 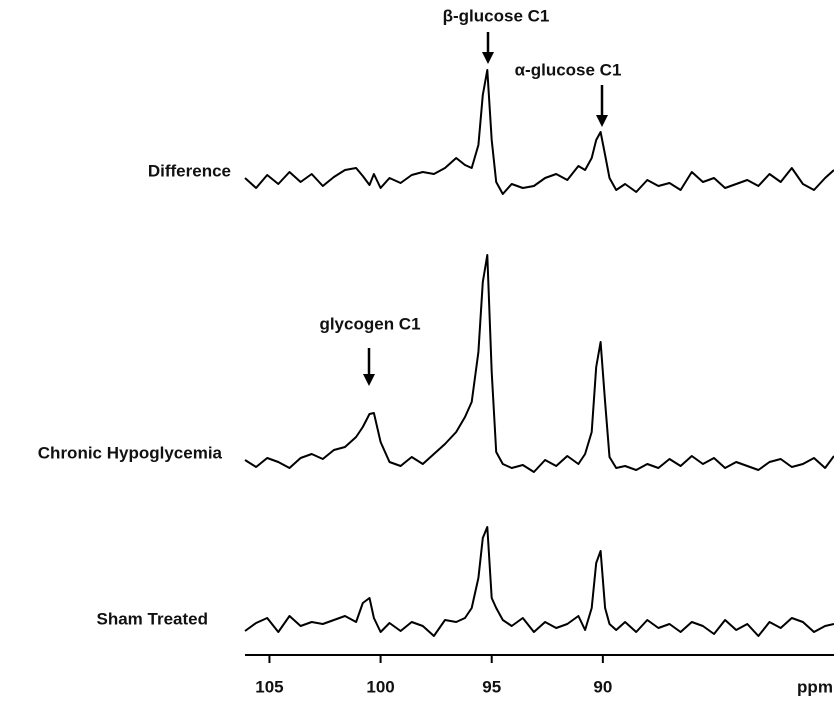 I want to click on x-axis-label: ppm, so click(x=815, y=686).